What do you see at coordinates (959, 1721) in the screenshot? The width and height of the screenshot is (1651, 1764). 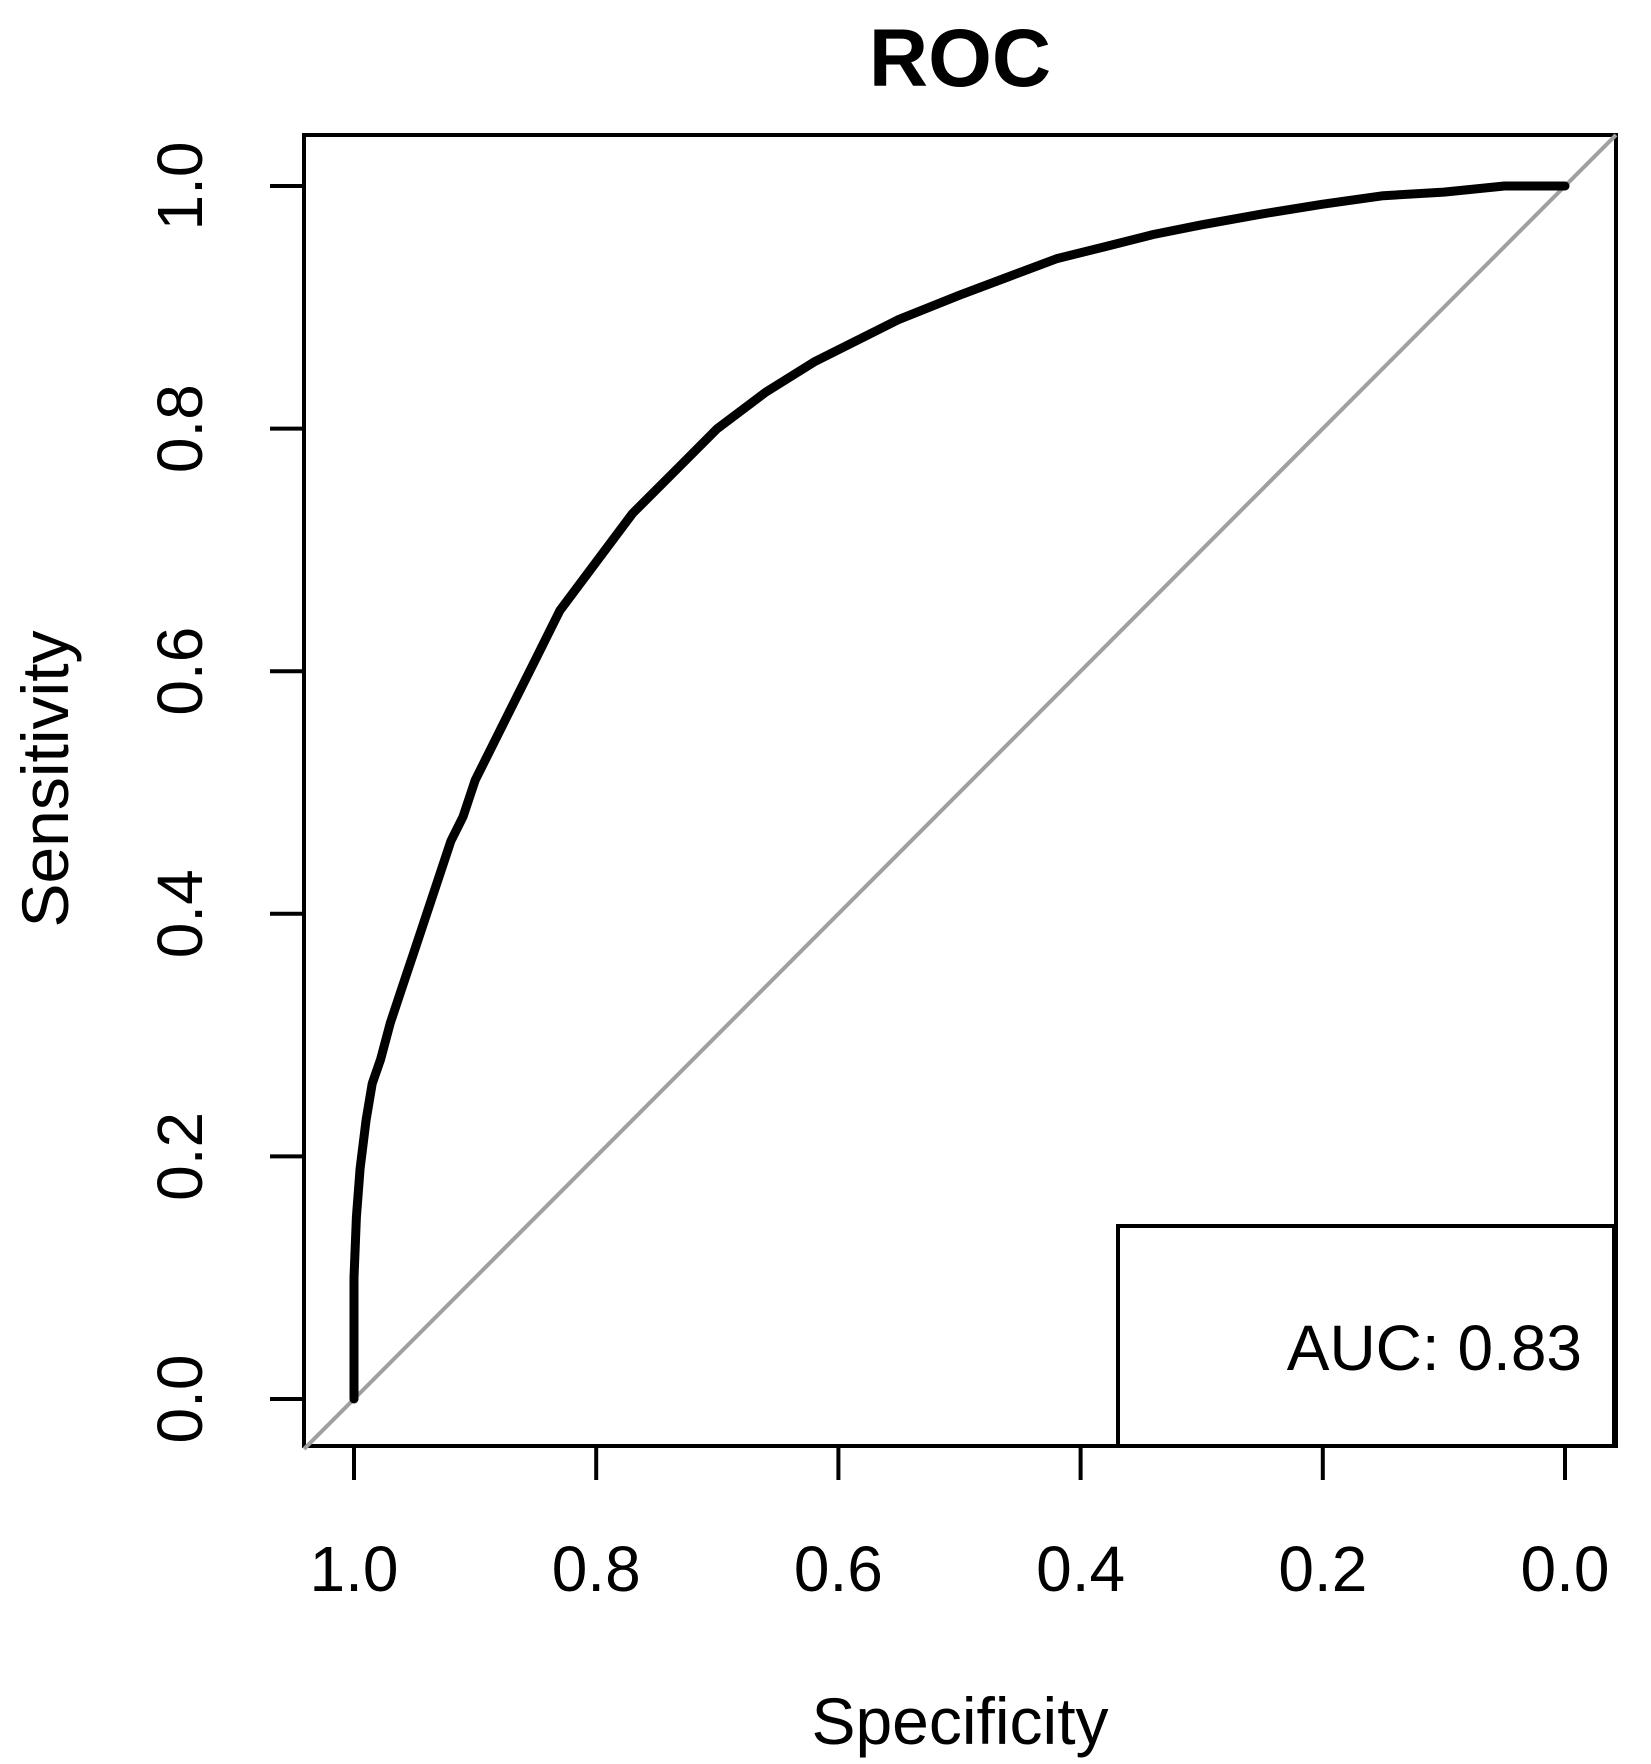 I see `x-axis-label: Specificity` at bounding box center [959, 1721].